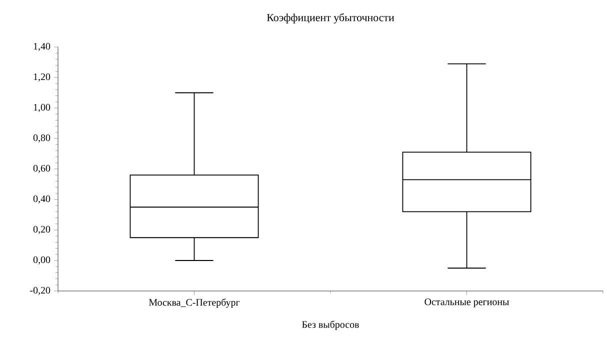  Describe the element at coordinates (41, 199) in the screenshot. I see `y-tick-label: 0,40` at that location.